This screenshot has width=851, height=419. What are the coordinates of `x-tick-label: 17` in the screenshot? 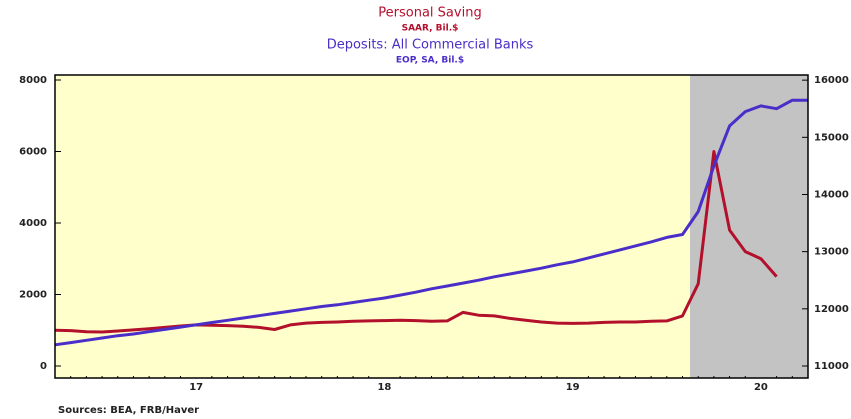 It's located at (196, 387).